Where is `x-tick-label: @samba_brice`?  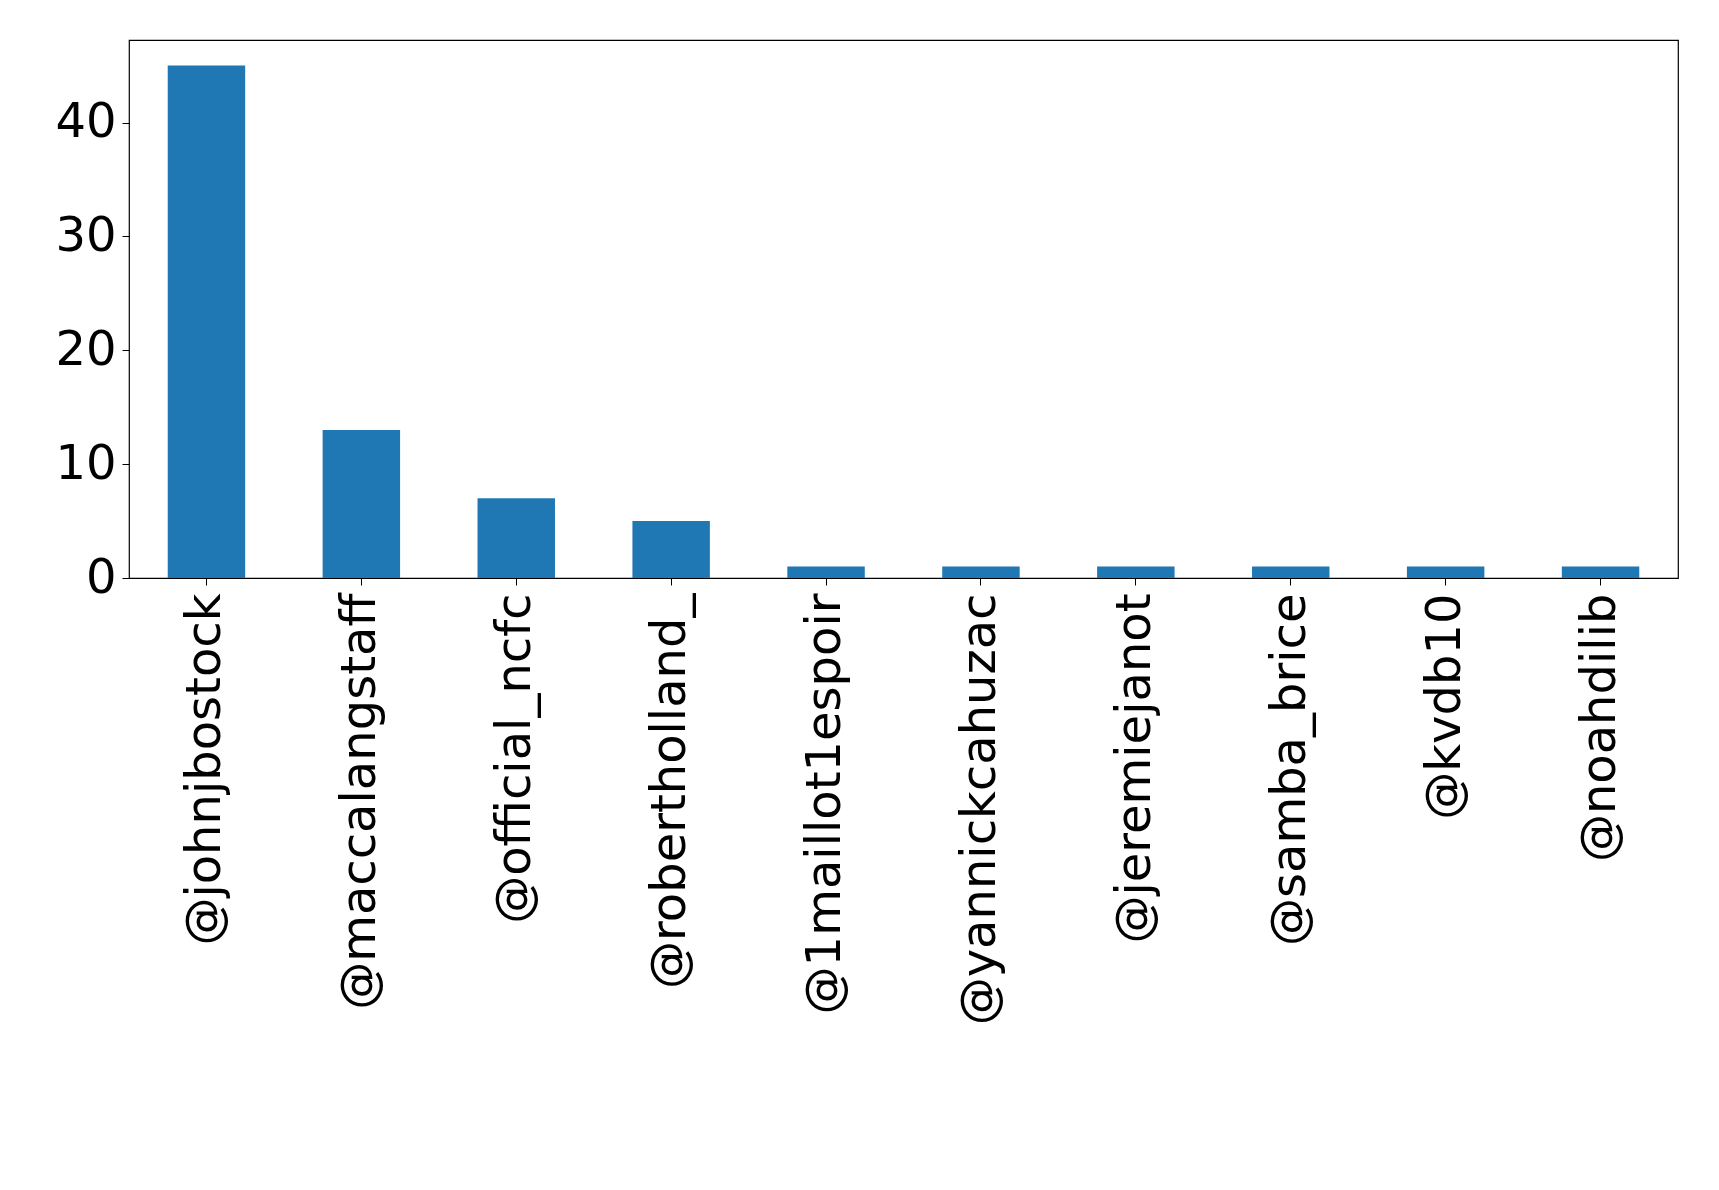
x-tick-label: @samba_brice is located at coordinates (1287, 770).